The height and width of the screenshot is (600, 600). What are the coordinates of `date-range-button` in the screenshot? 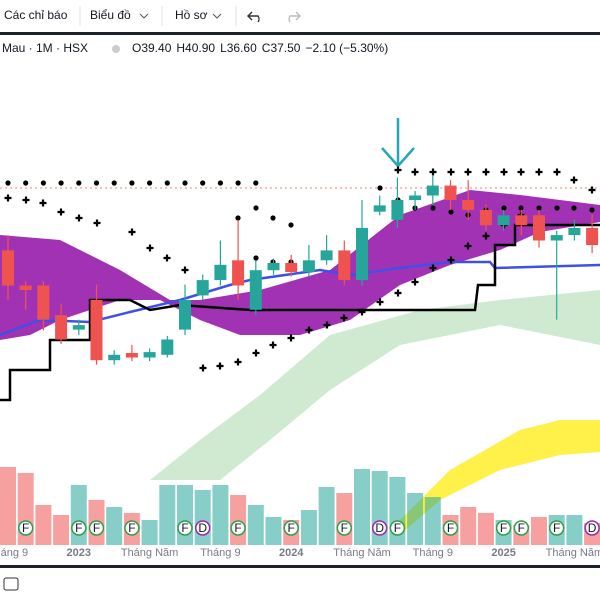 It's located at (11, 584).